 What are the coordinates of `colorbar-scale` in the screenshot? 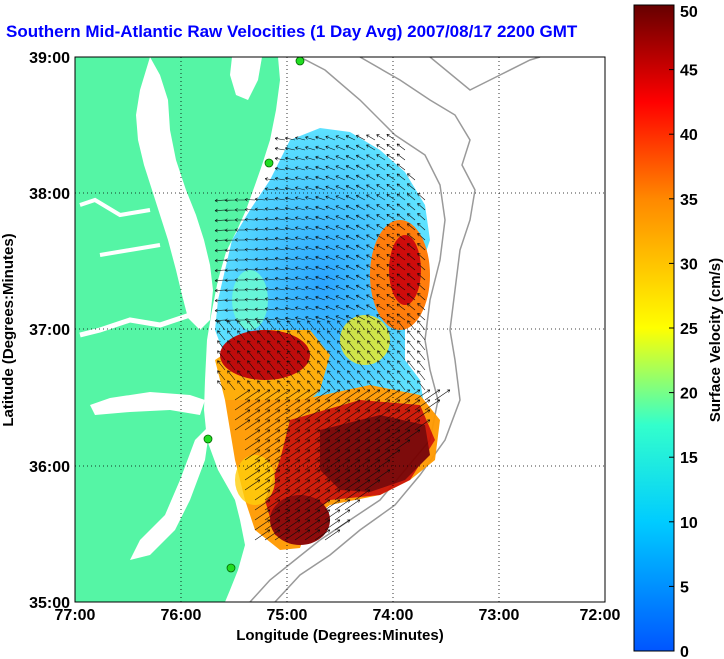 It's located at (654, 328).